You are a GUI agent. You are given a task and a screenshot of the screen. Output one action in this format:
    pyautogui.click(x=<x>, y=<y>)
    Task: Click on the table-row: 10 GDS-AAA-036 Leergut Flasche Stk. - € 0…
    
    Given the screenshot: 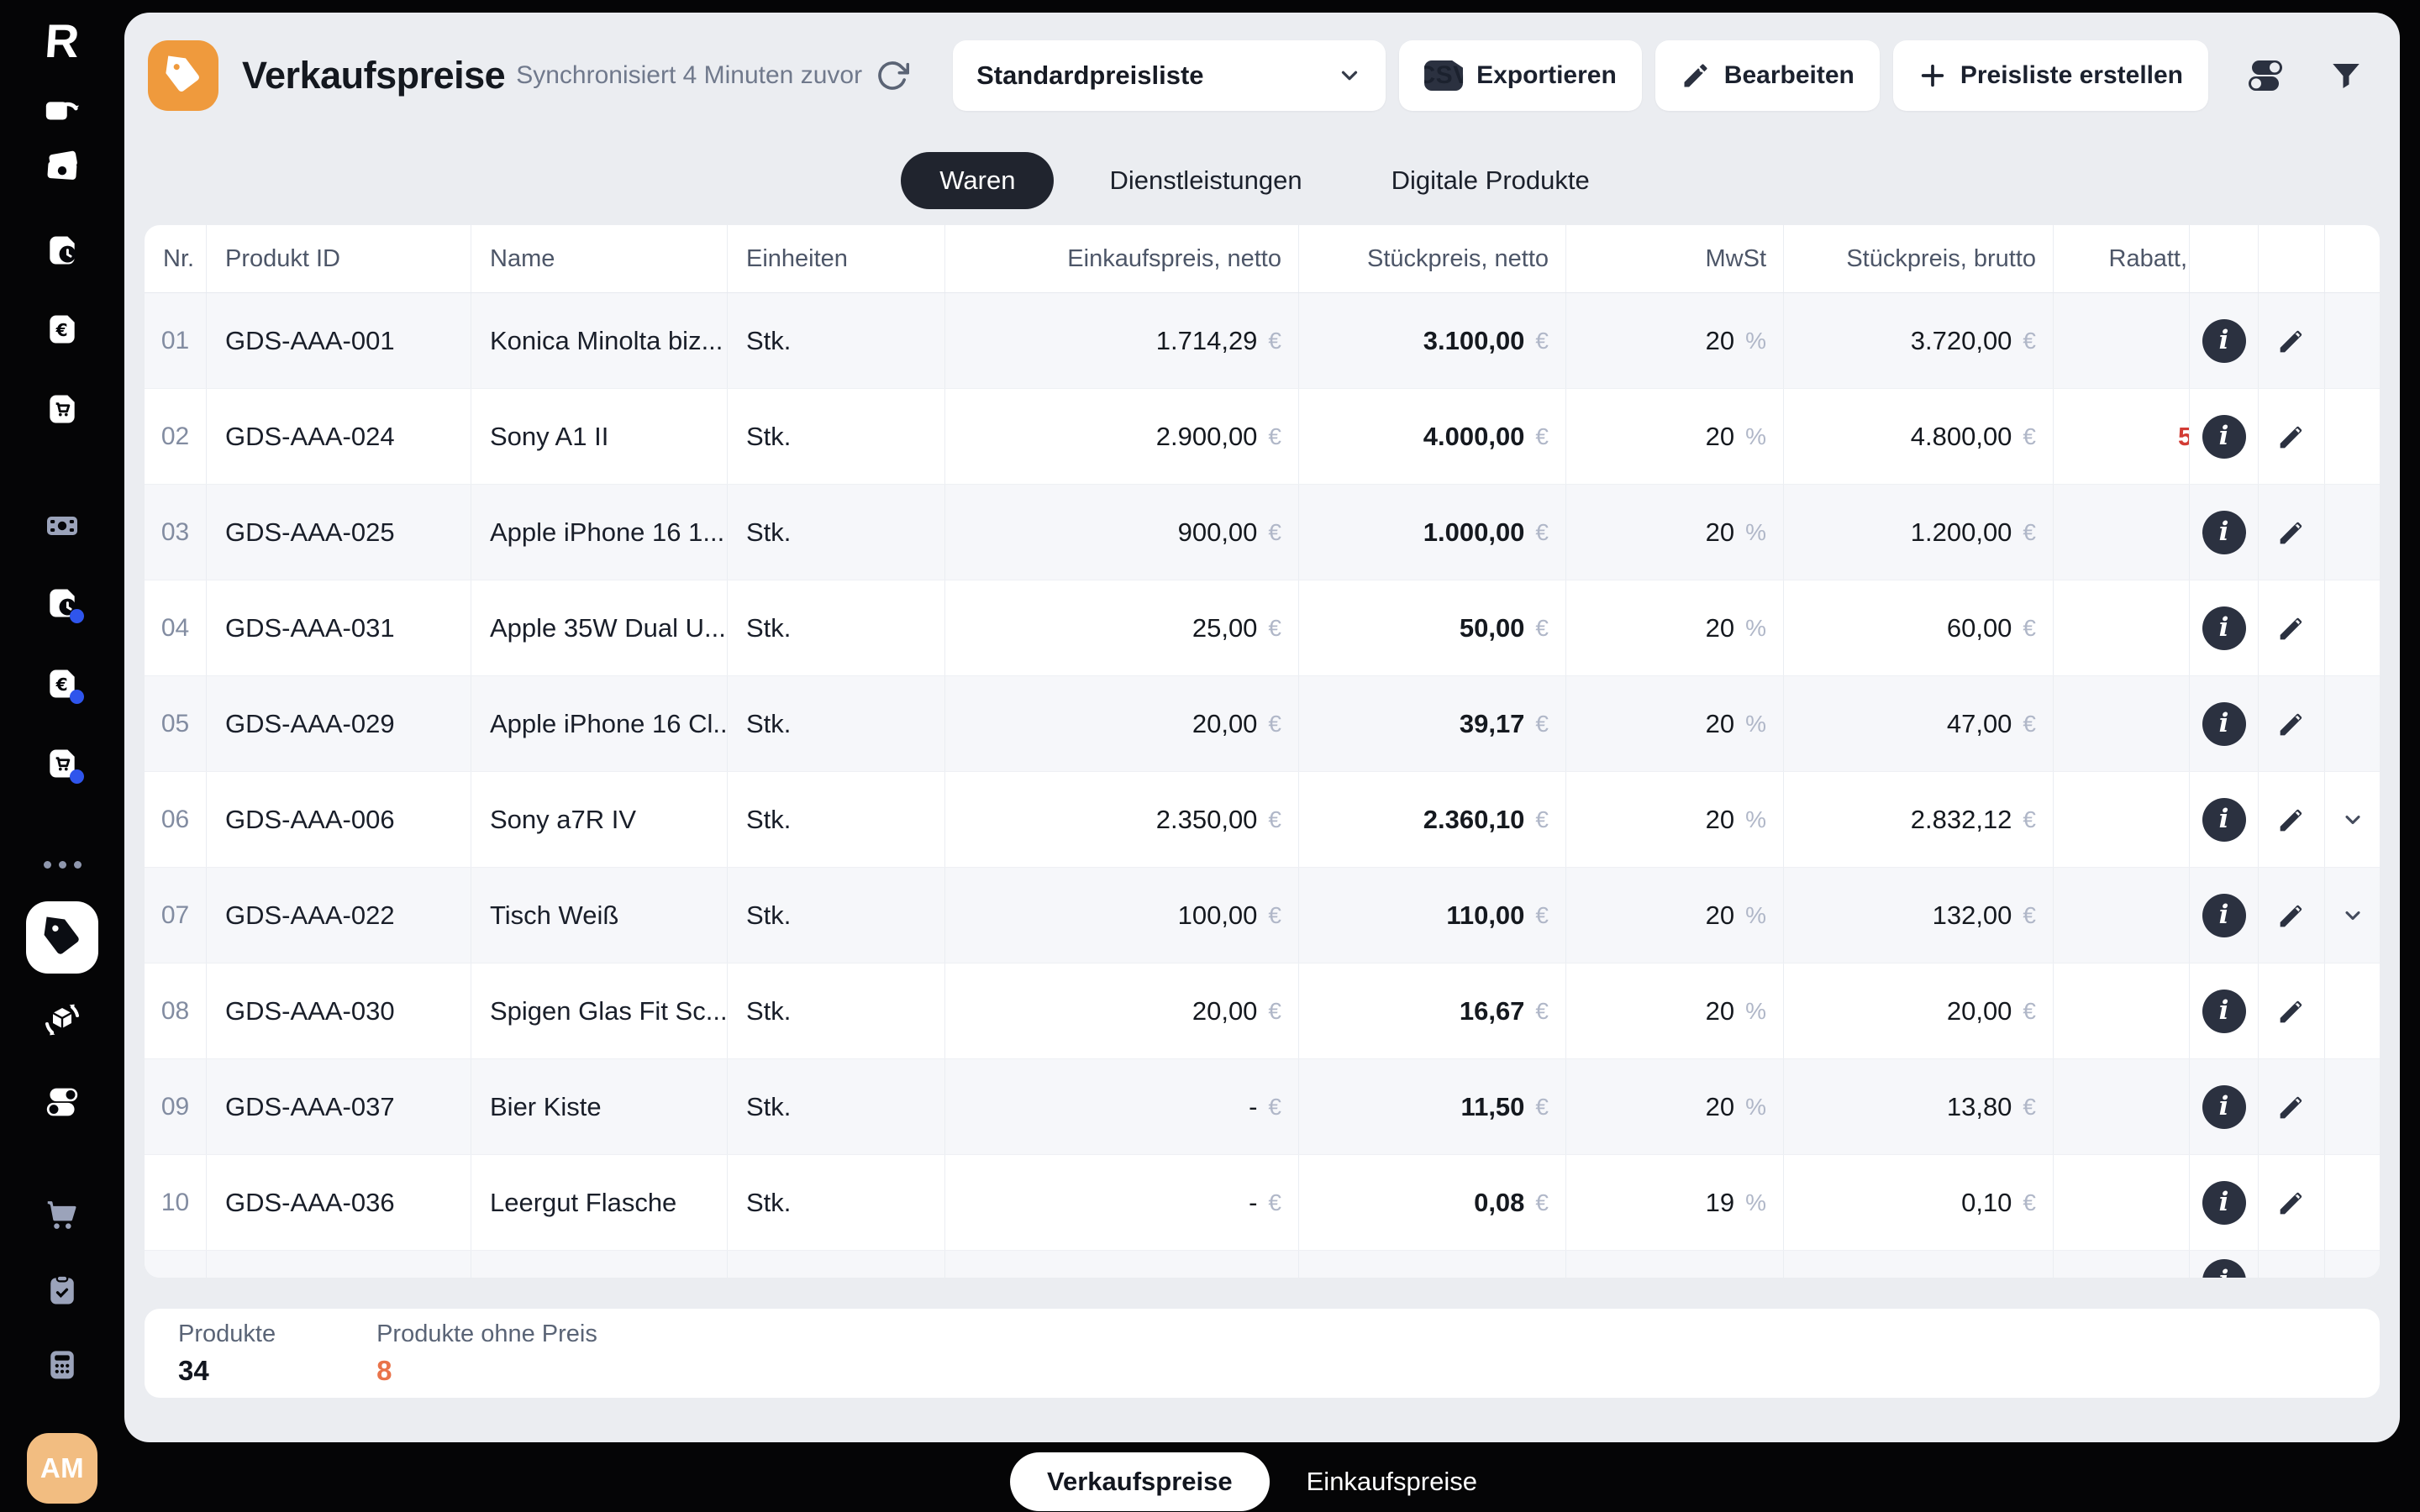 What is the action you would take?
    pyautogui.click(x=1262, y=1202)
    